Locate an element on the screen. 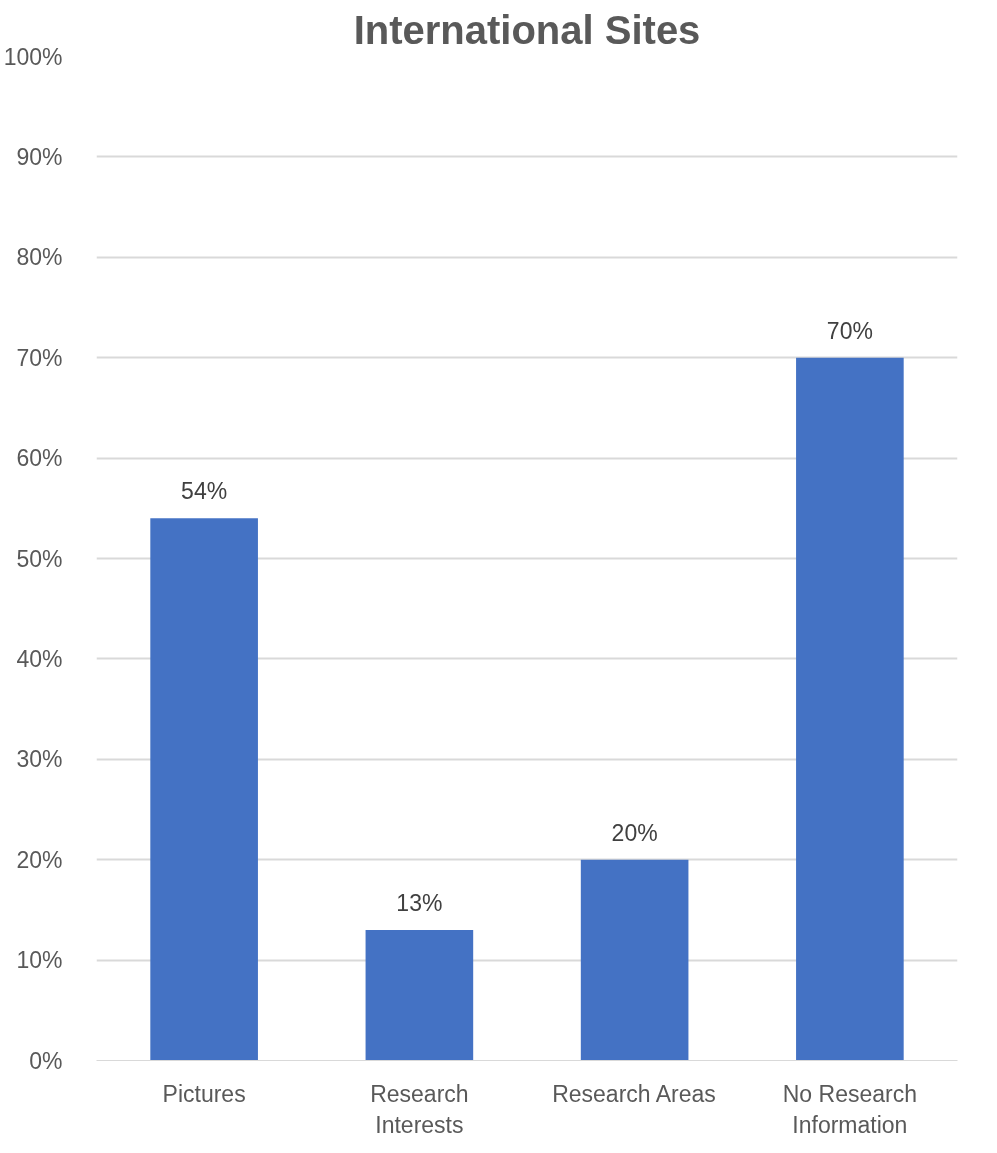  y-tick-label: 0% is located at coordinates (46, 1060).